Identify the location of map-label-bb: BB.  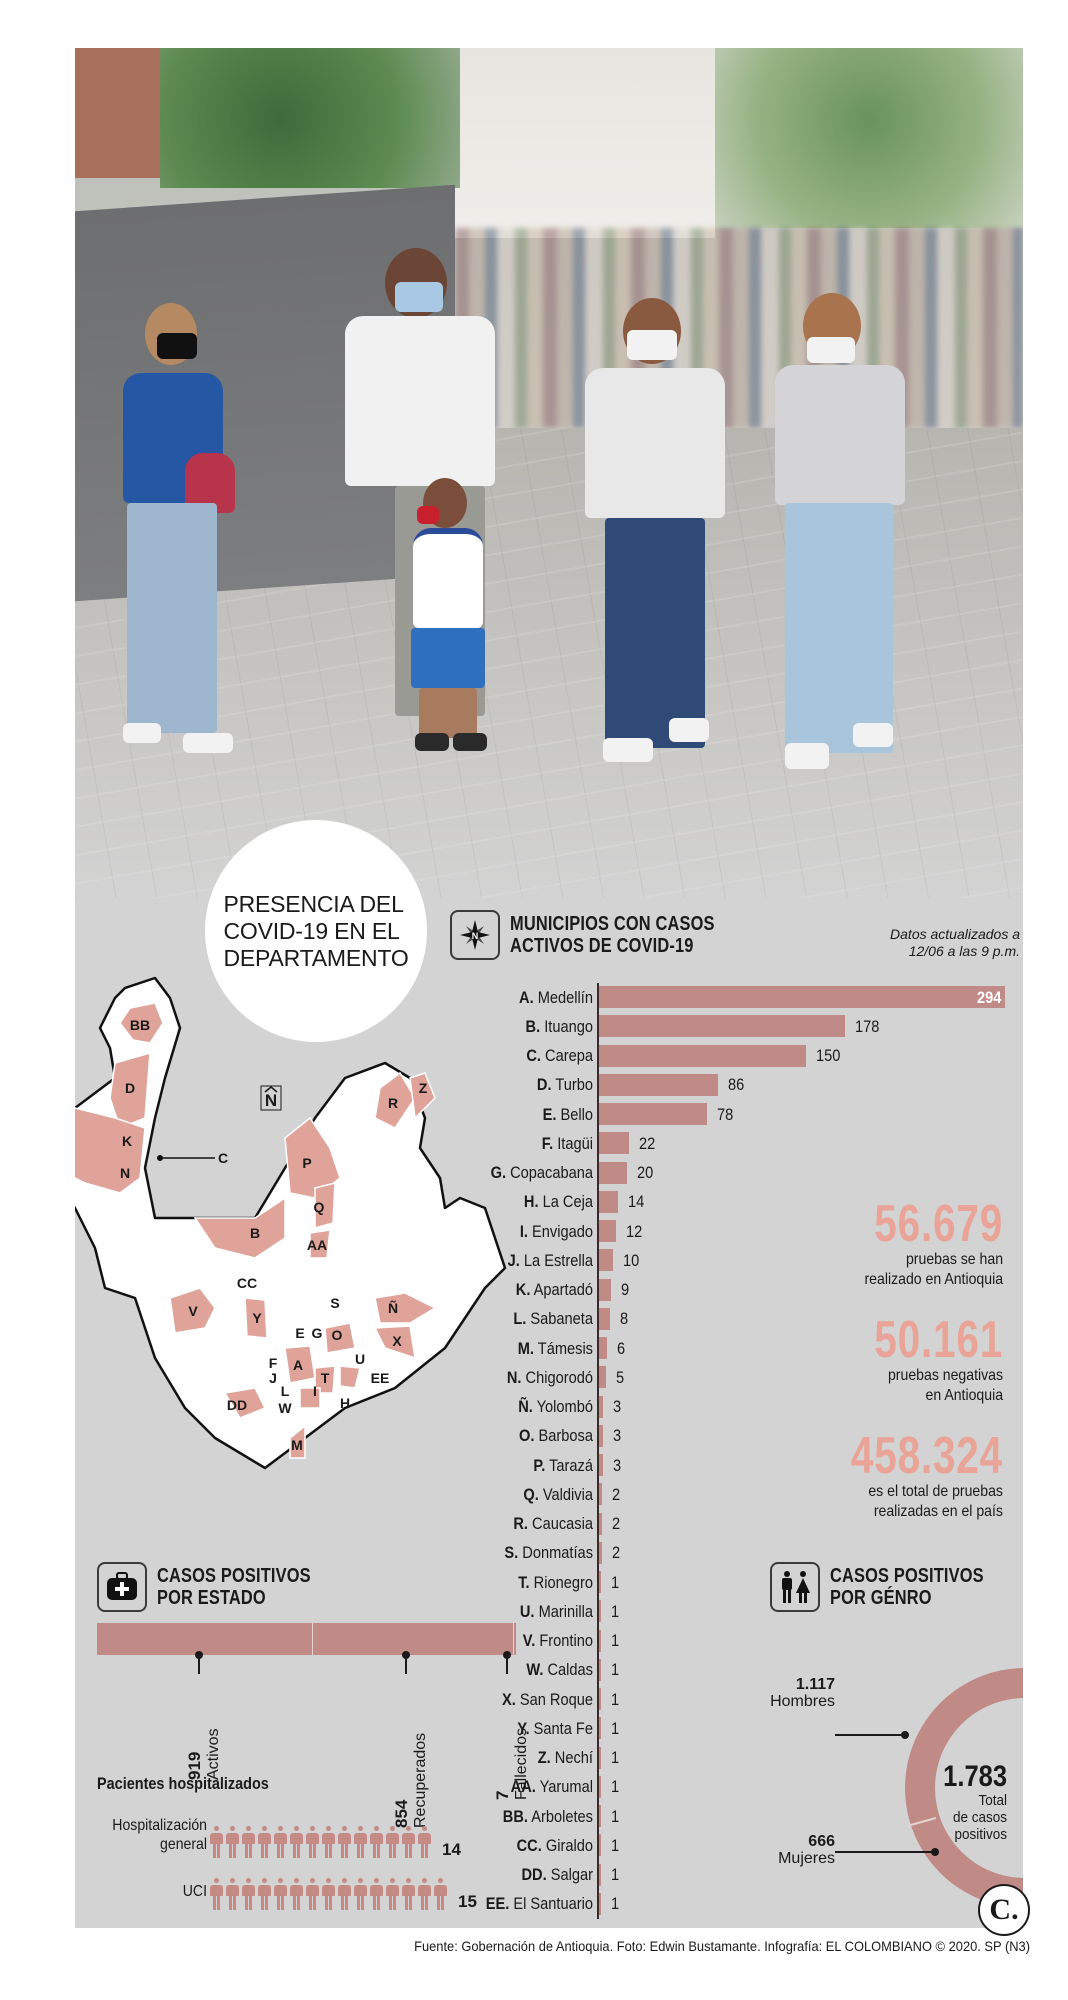
(140, 1025).